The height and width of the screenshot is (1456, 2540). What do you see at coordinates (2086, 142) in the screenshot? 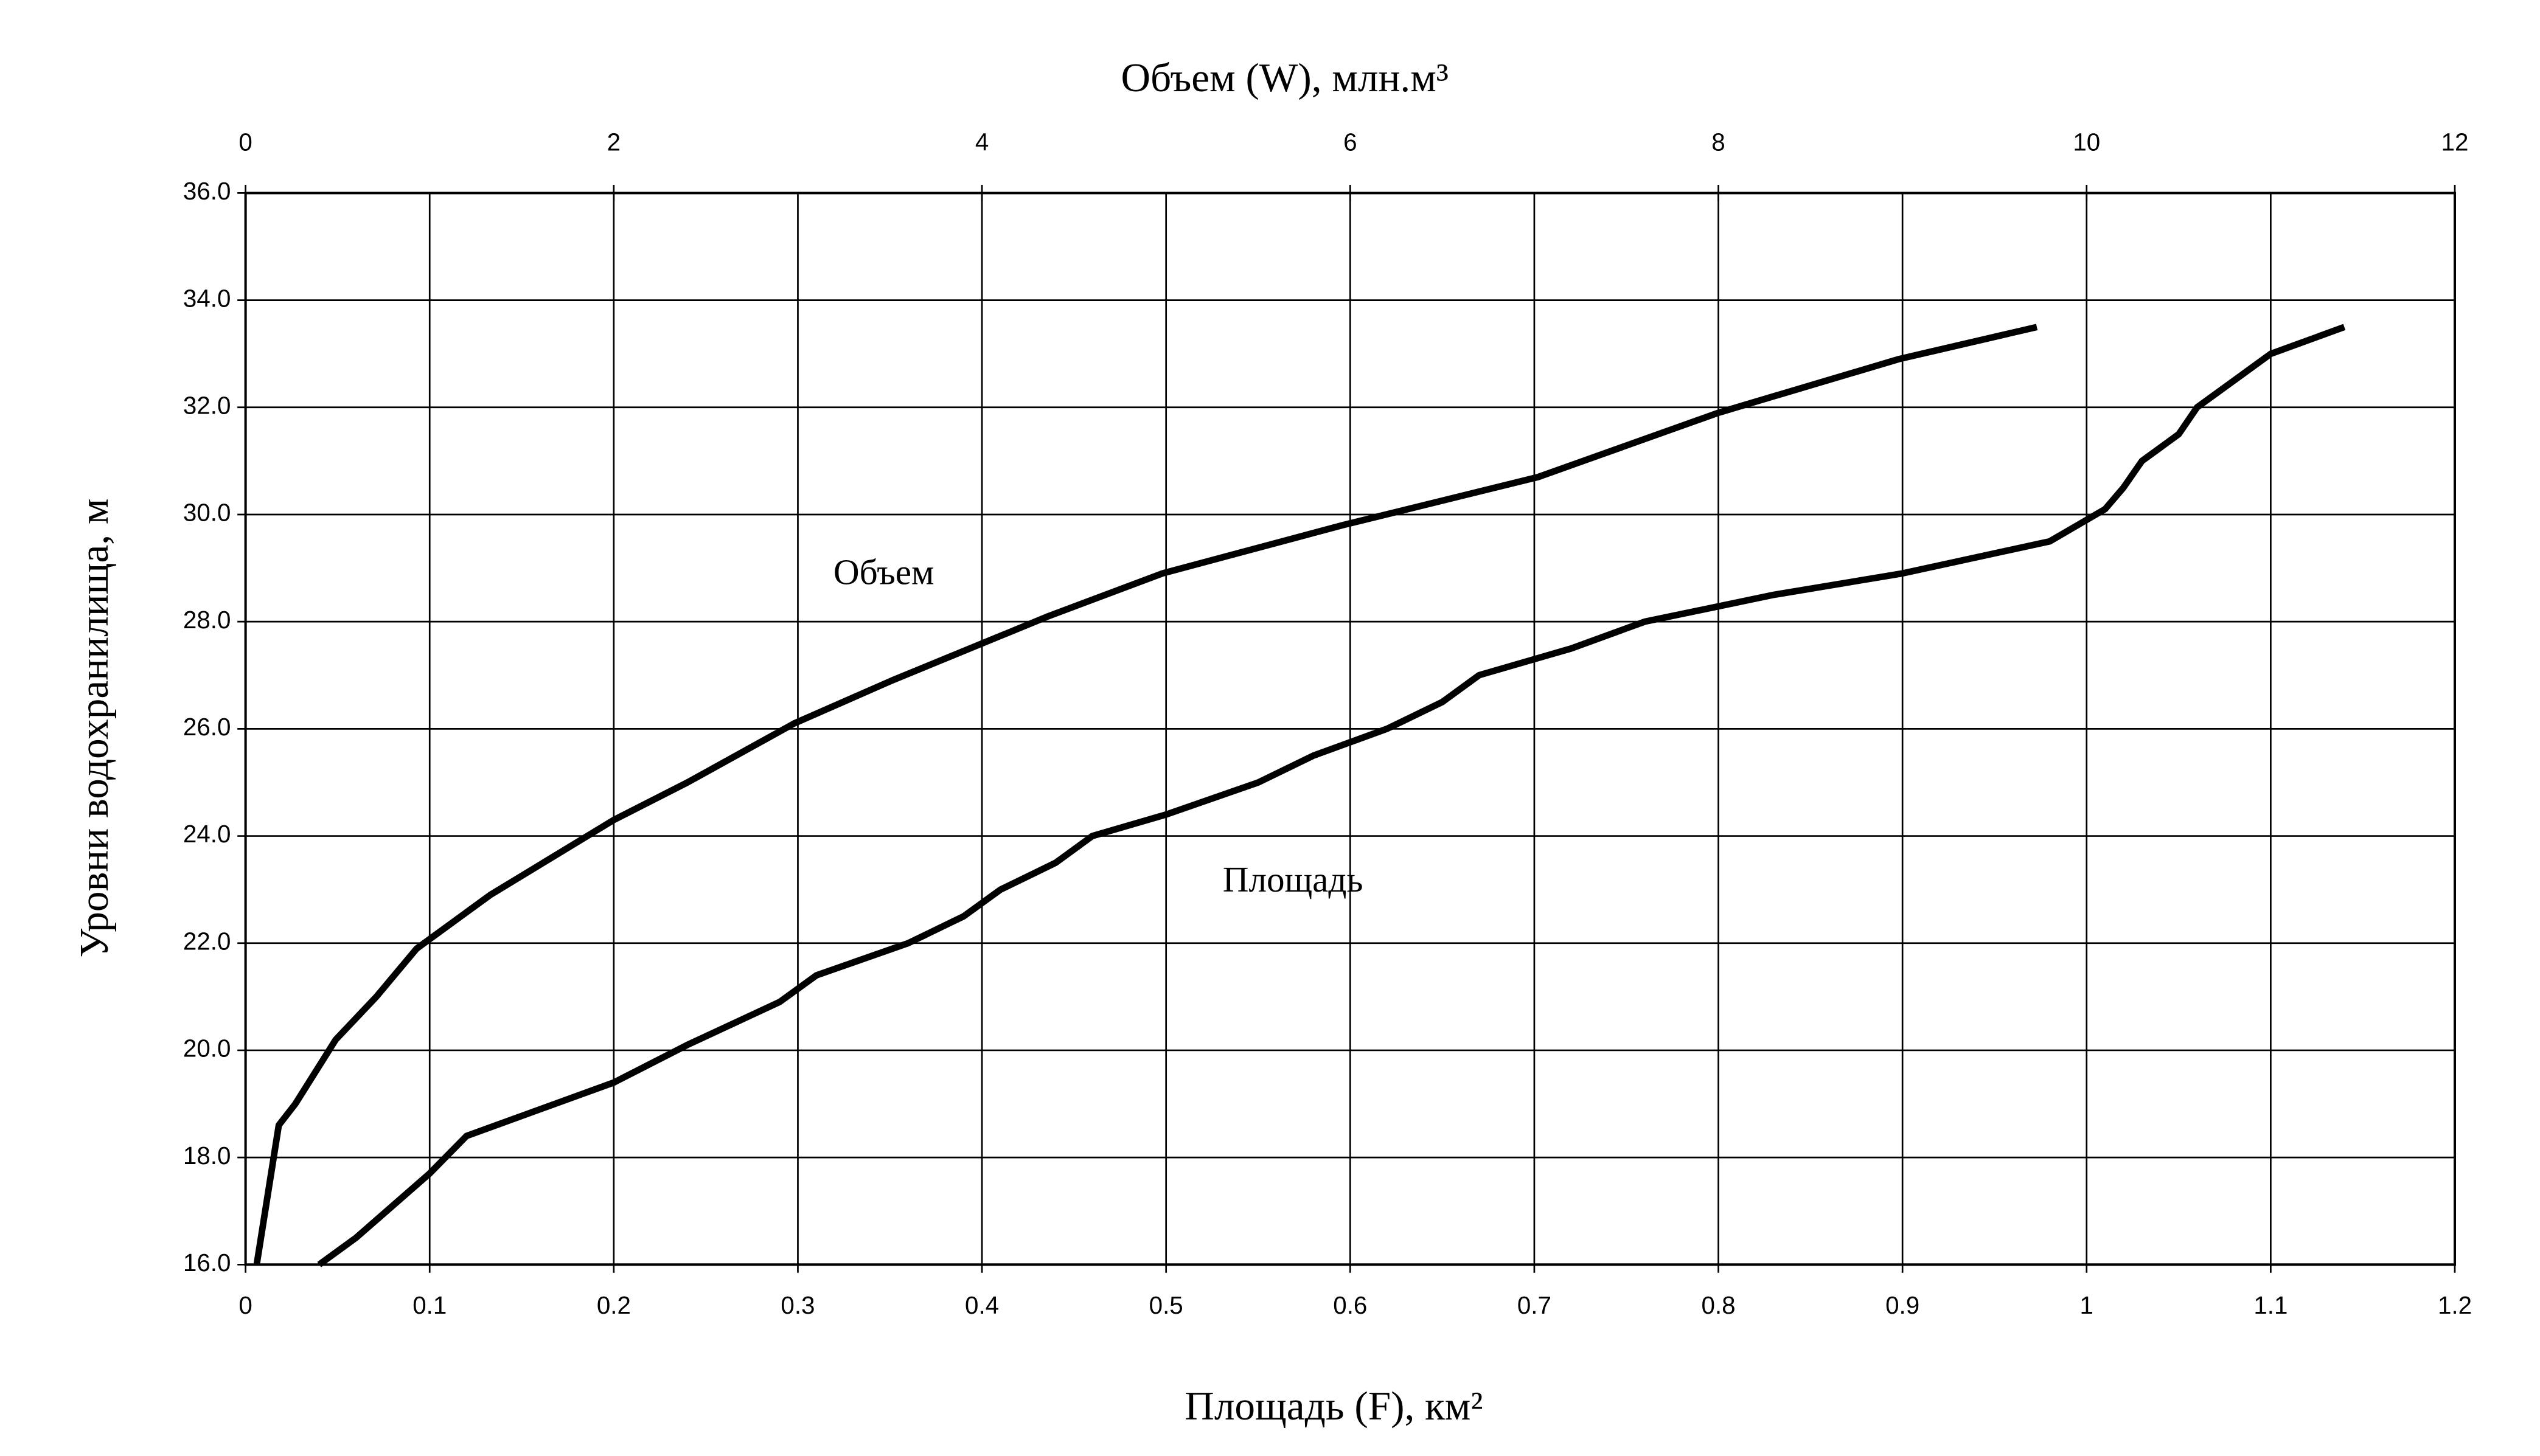
I see `x2-tick-label: 10` at bounding box center [2086, 142].